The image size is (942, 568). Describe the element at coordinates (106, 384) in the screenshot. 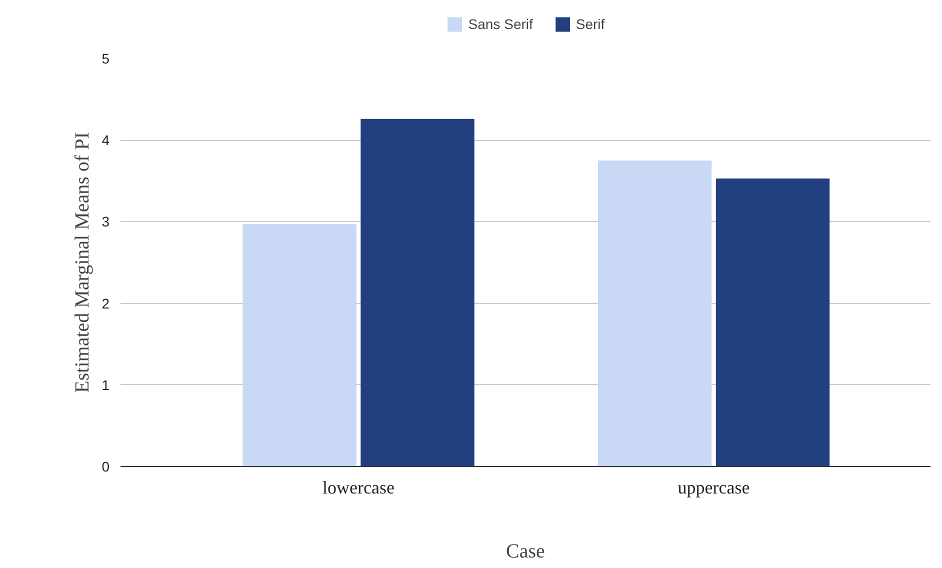

I see `y-tick-label: 1` at that location.